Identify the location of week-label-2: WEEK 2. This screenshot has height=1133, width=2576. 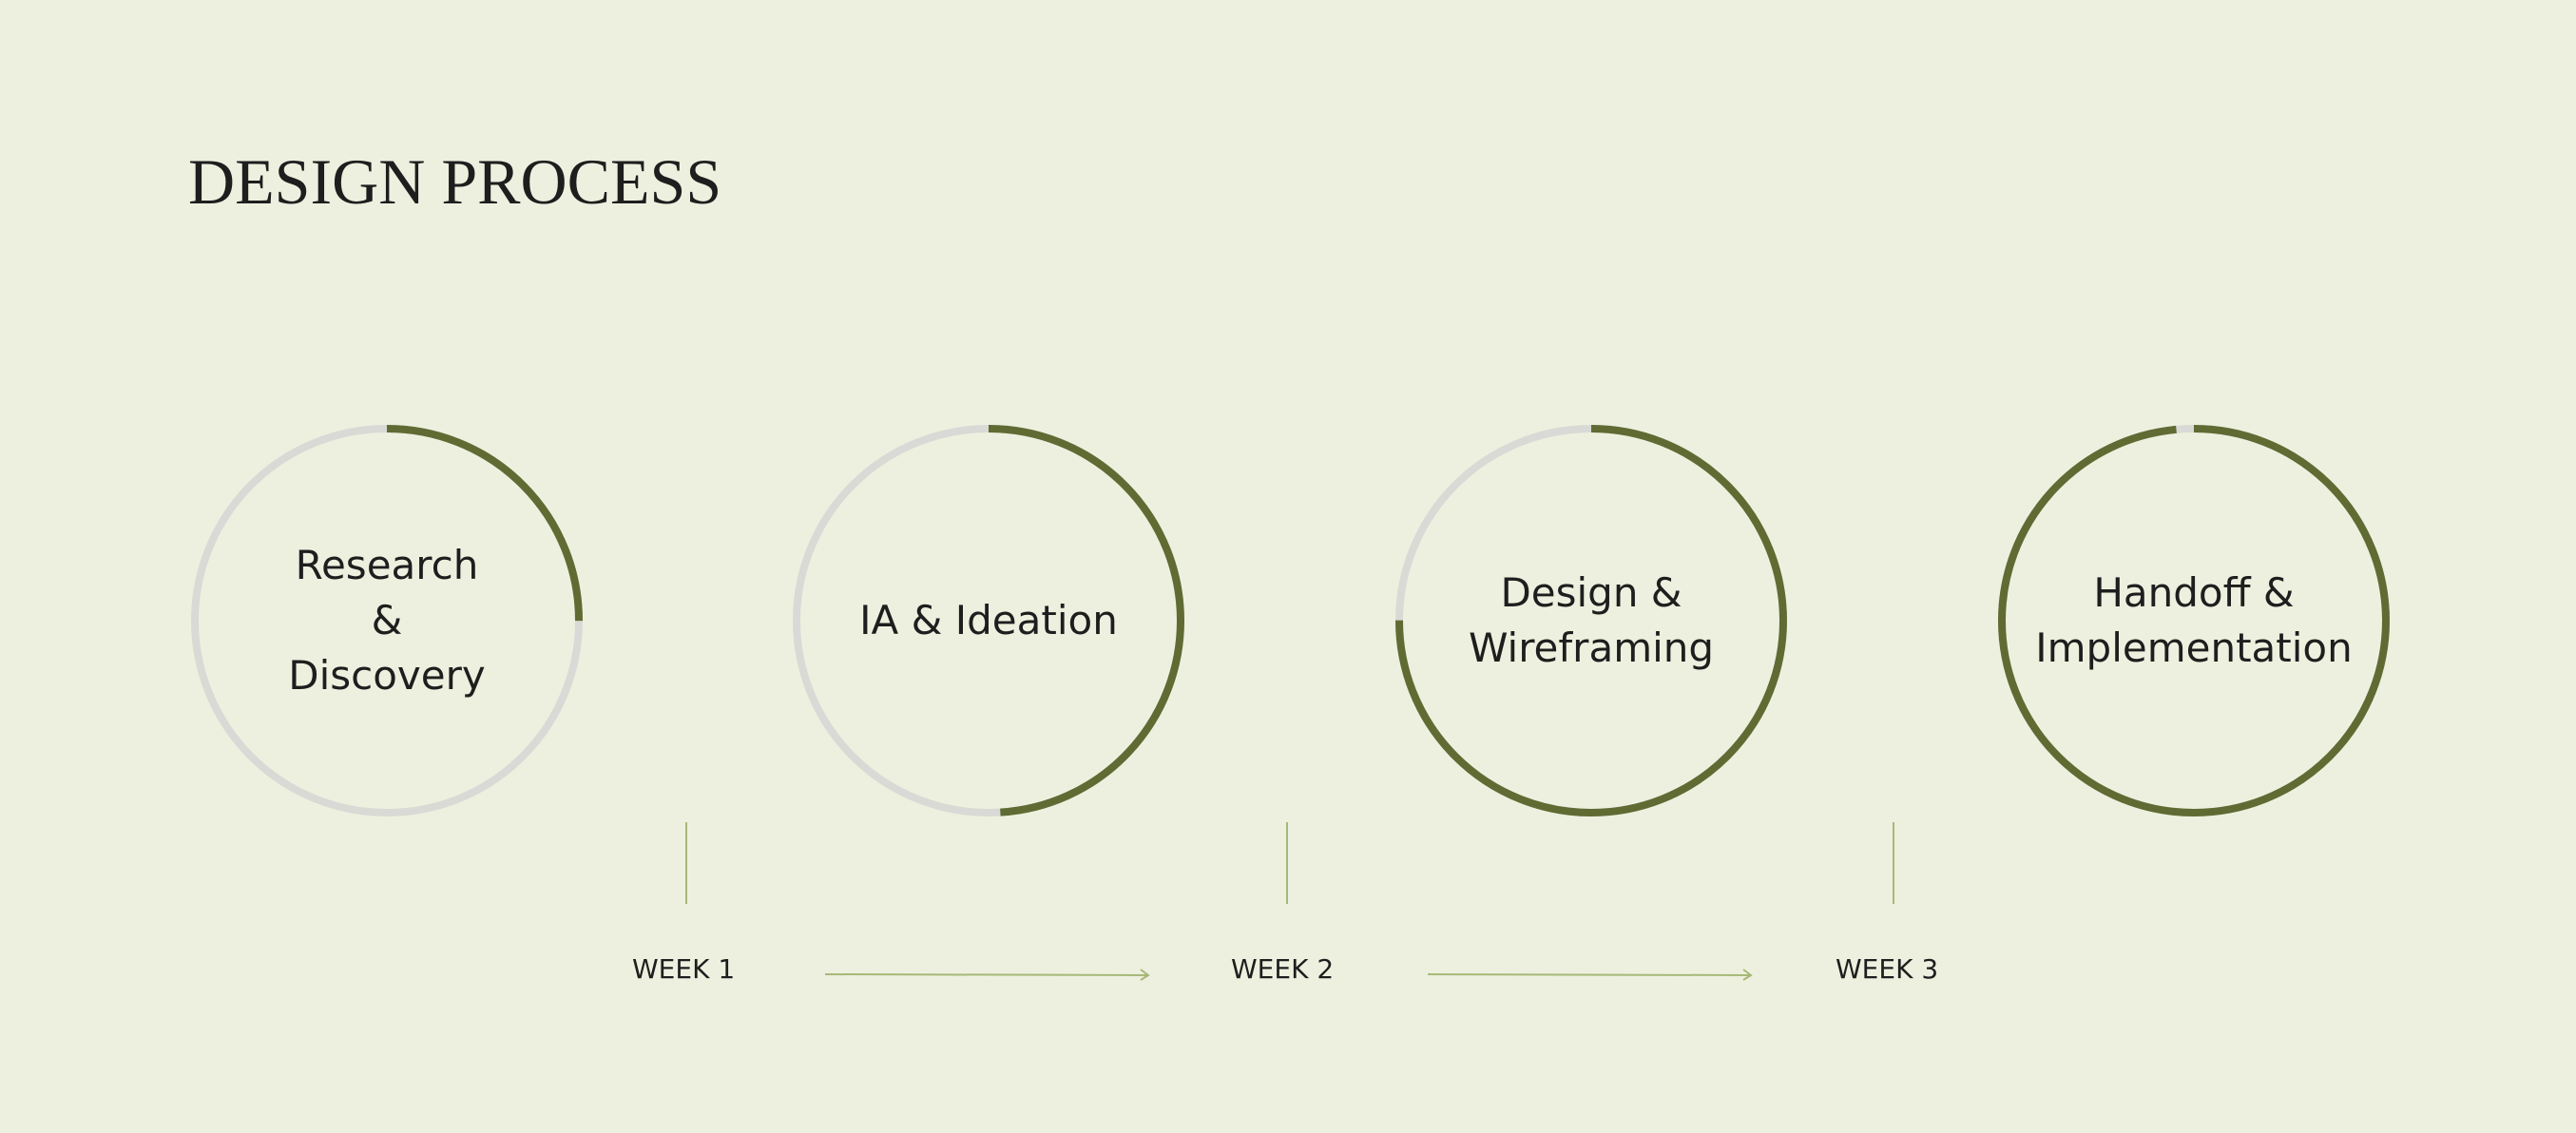
(1283, 969).